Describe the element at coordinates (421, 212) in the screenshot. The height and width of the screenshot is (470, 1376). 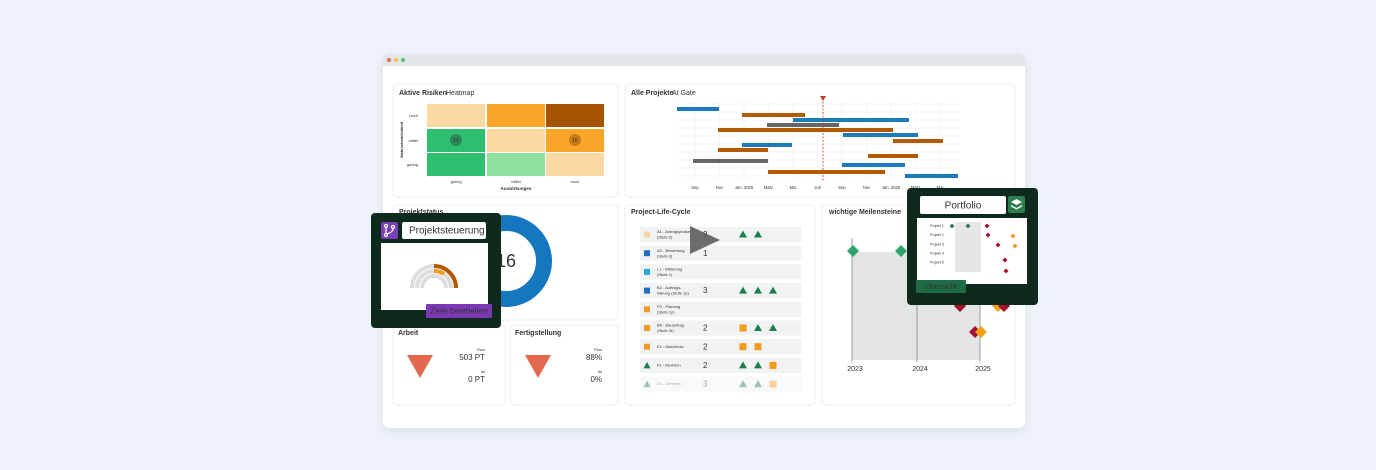
I see `panel-title: Projektstatus` at that location.